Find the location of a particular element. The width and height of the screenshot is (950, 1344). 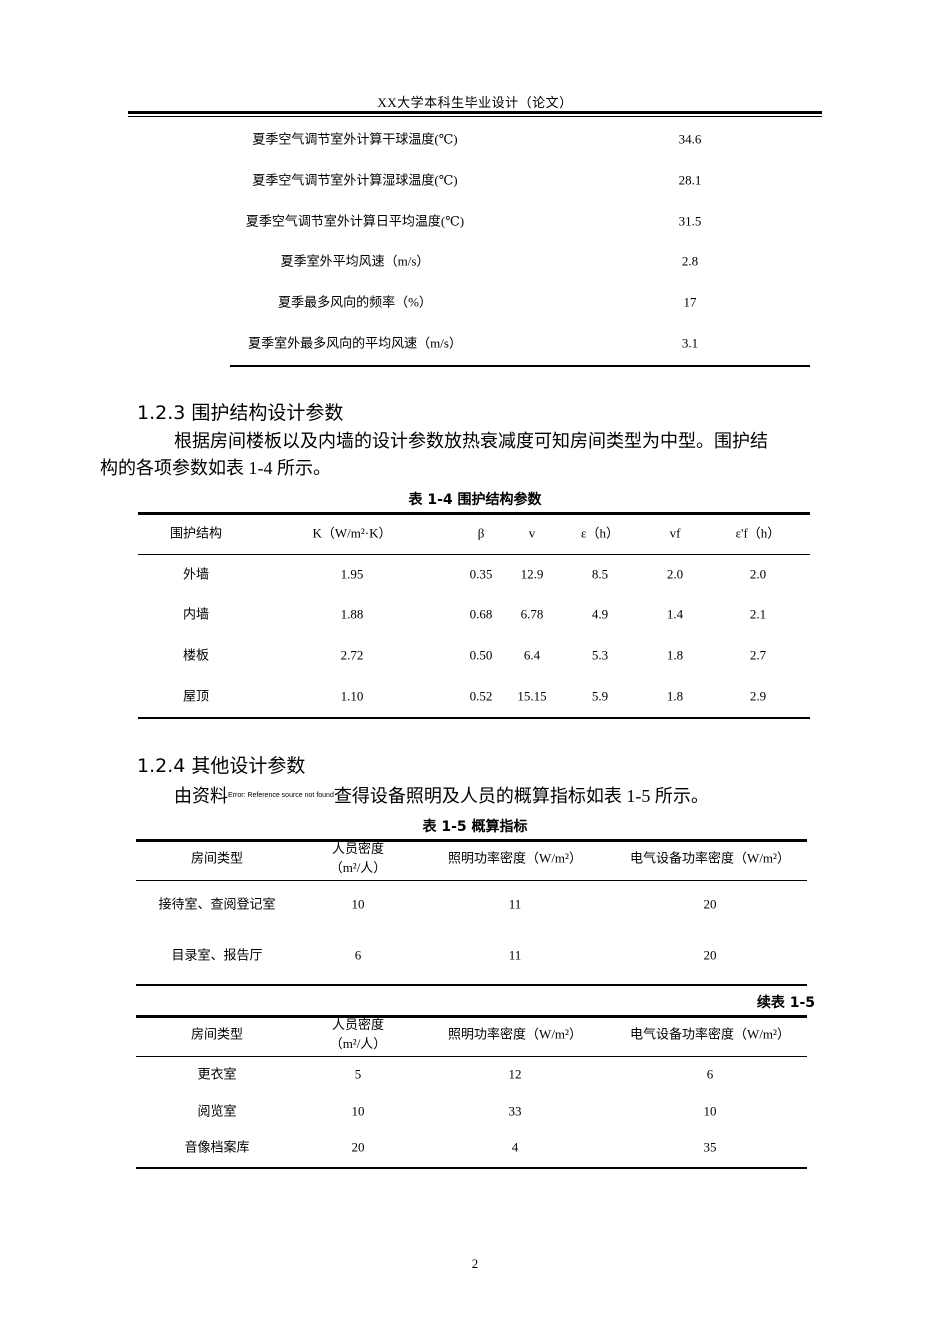

table-cell: 6.78 is located at coordinates (532, 614).